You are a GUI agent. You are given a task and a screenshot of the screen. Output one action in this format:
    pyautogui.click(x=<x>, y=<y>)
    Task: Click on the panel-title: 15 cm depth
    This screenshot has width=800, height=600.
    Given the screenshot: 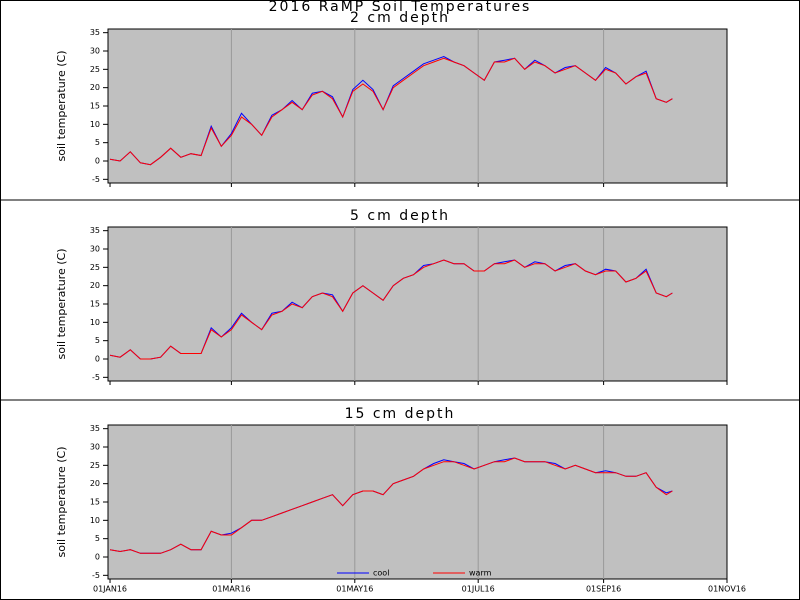 What is the action you would take?
    pyautogui.click(x=400, y=414)
    